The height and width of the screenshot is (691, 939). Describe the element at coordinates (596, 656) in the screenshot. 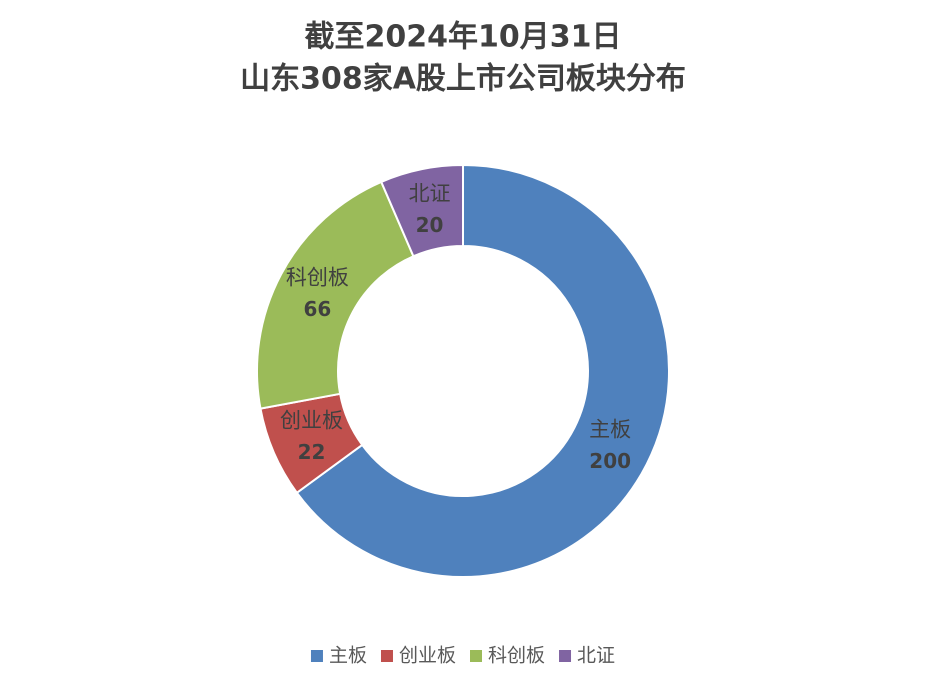

I see `legend-label: 北证` at that location.